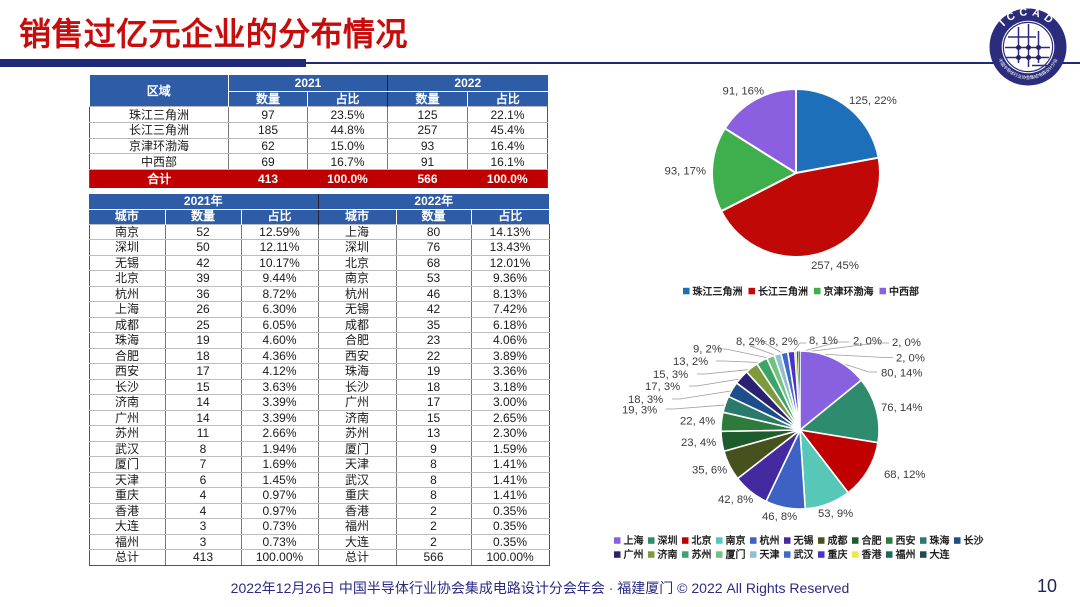 This screenshot has width=1080, height=607. What do you see at coordinates (639, 411) in the screenshot?
I see `svg-text: 19, 3%` at bounding box center [639, 411].